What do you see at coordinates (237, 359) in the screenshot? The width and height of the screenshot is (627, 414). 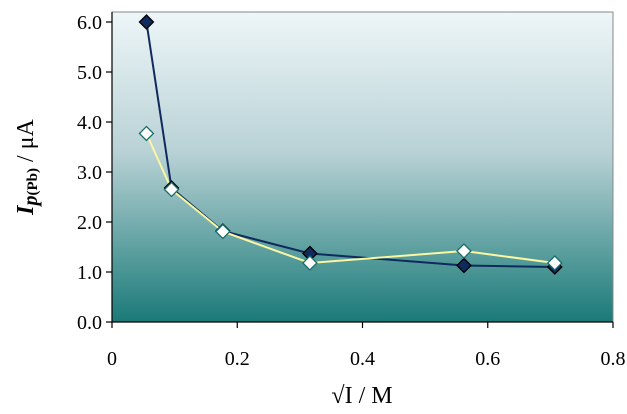 I see `x-tick-label: 0.2` at bounding box center [237, 359].